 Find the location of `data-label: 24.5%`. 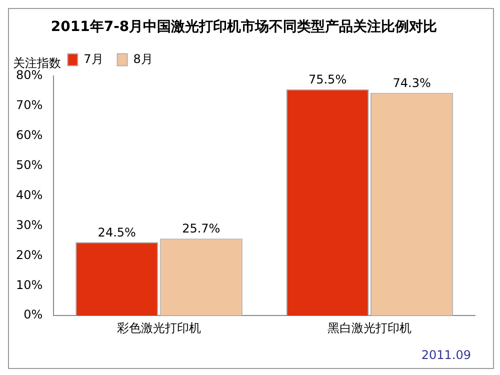

data-label: 24.5% is located at coordinates (117, 232).